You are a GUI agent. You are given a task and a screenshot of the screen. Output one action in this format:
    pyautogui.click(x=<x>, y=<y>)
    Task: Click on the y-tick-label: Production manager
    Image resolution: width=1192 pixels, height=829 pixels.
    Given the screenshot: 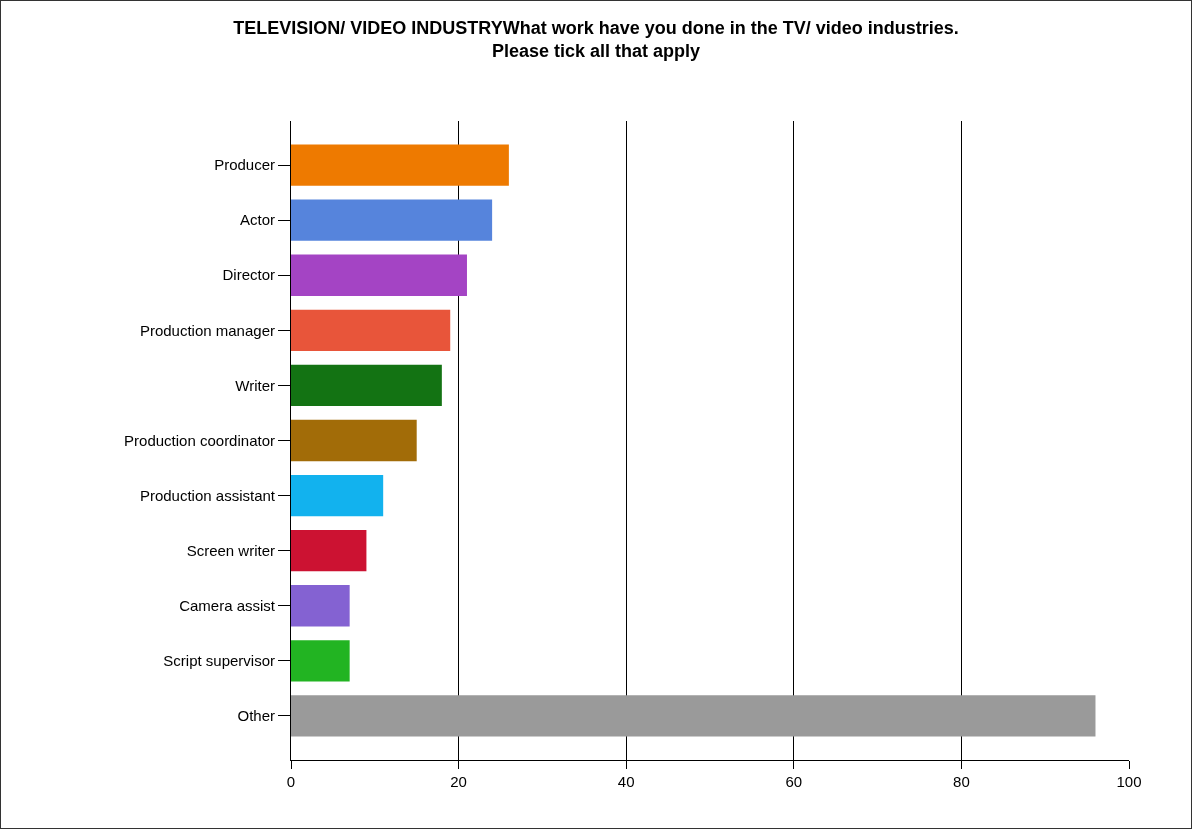 What is the action you would take?
    pyautogui.click(x=207, y=330)
    